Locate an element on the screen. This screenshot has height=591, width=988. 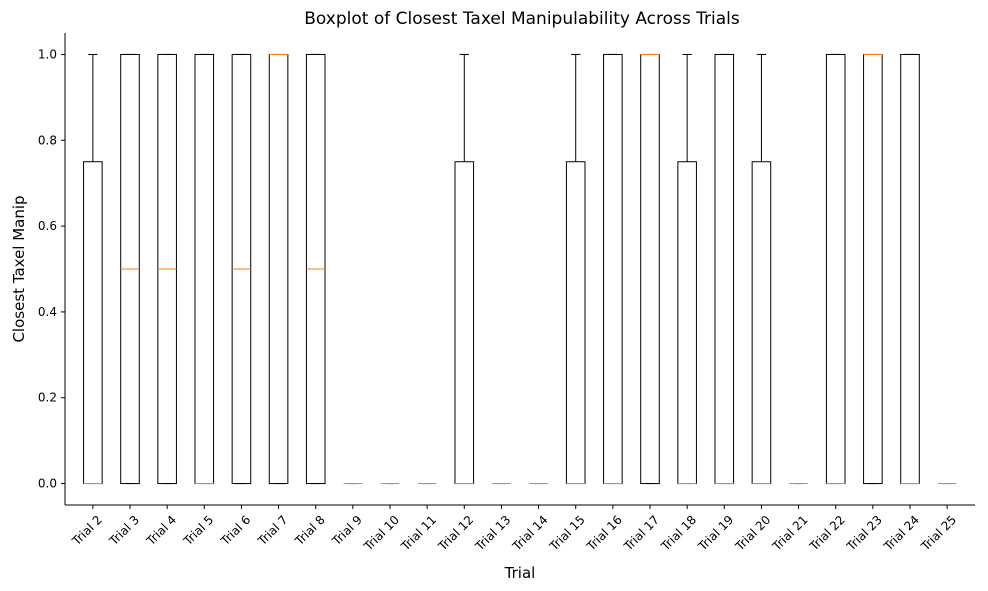
x-tick-label: Trial 15 is located at coordinates (566, 533).